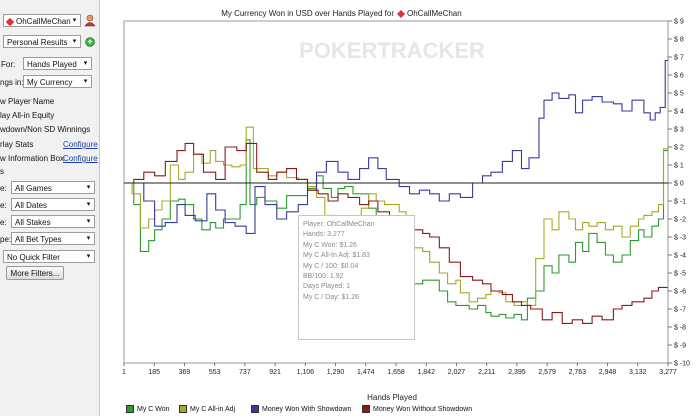  What do you see at coordinates (336, 372) in the screenshot?
I see `x-tick-label: 1,290` at bounding box center [336, 372].